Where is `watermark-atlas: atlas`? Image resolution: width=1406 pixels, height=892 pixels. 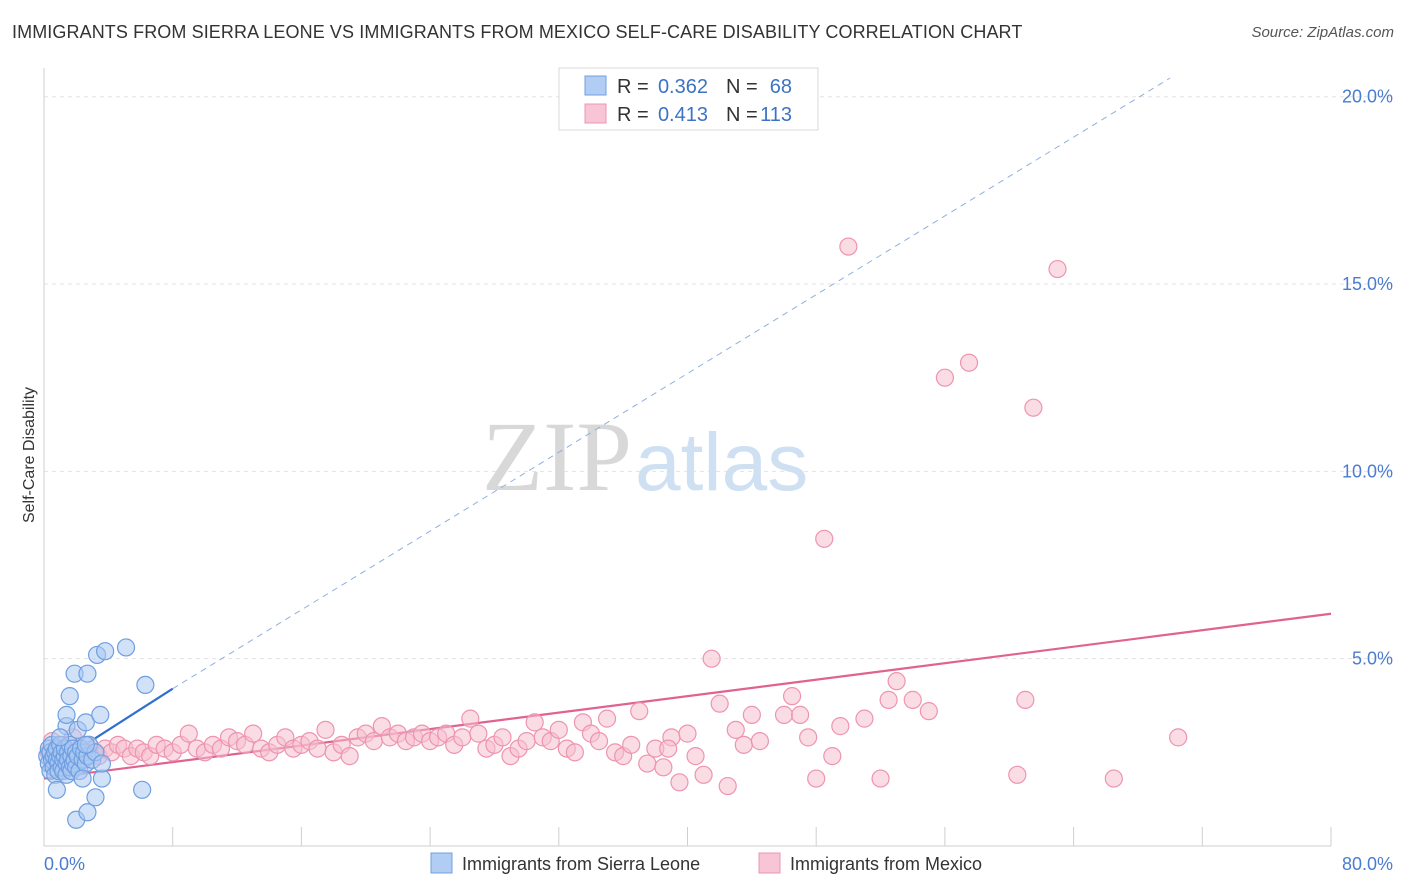
watermark-atlas: atlas is located at coordinates (721, 462).